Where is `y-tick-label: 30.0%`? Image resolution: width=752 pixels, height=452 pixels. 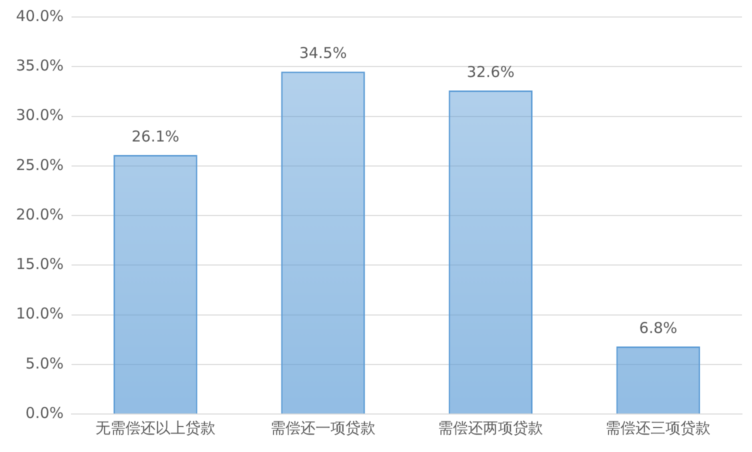
y-tick-label: 30.0% is located at coordinates (40, 115).